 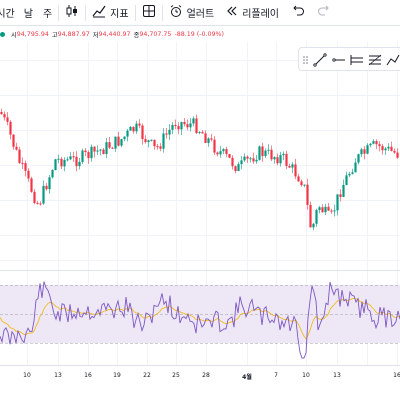 What do you see at coordinates (356, 60) in the screenshot?
I see `parallel-channel-icon` at bounding box center [356, 60].